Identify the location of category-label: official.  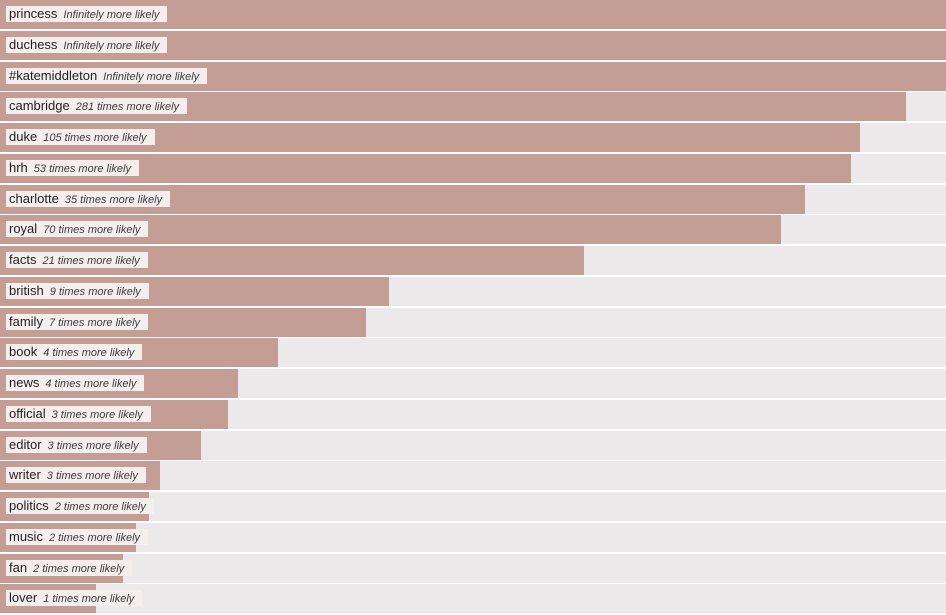
(27, 413).